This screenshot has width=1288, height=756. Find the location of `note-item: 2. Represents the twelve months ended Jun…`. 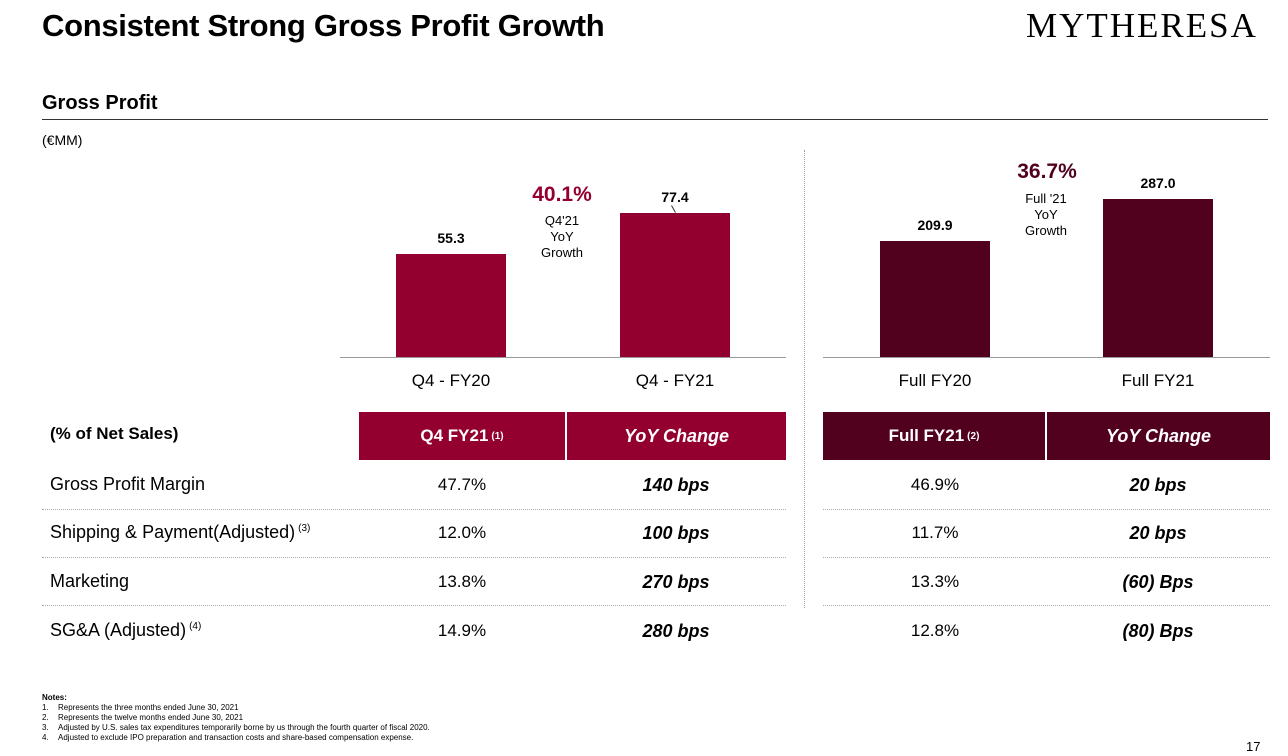

note-item: 2. Represents the twelve months ended Jun… is located at coordinates (236, 718).